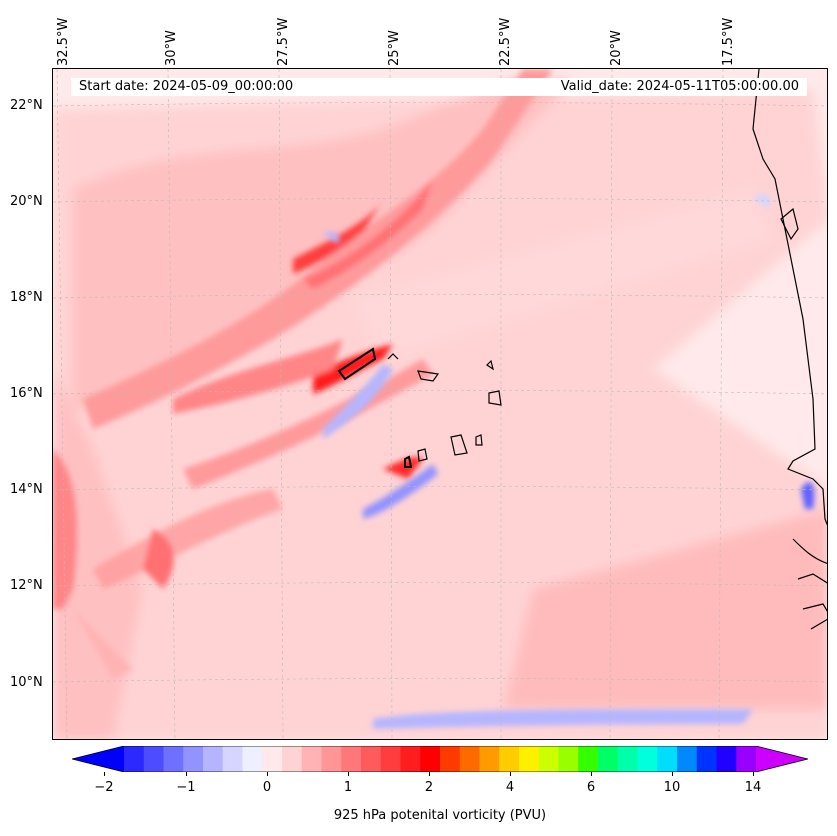  I want to click on lon-label-32.5w: 32.5°W, so click(63, 41).